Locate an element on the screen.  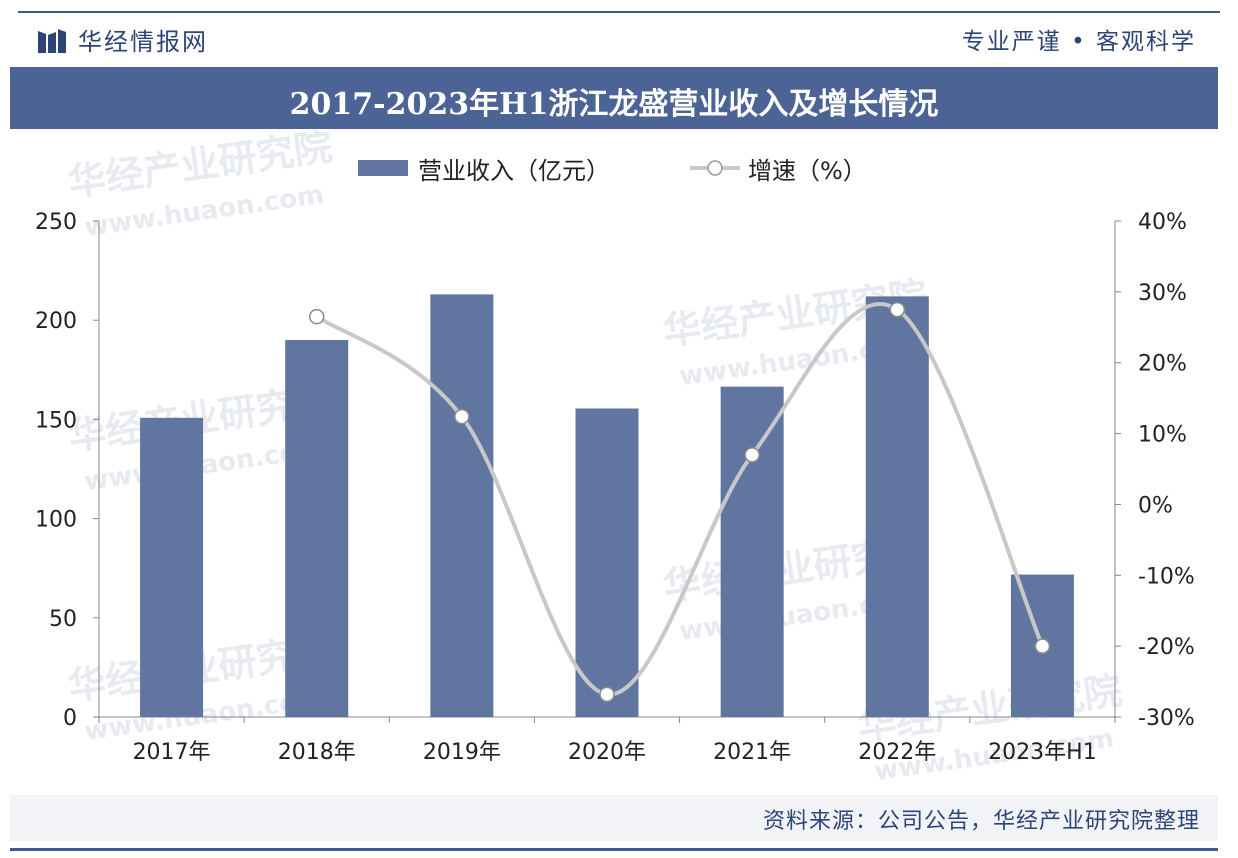
y-right-tick-label: 20% is located at coordinates (1162, 364).